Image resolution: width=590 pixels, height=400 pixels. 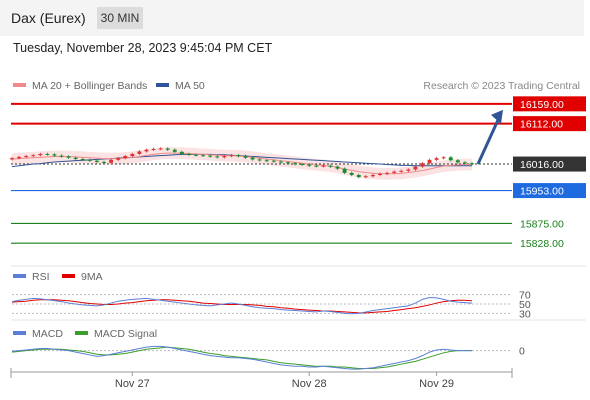 I want to click on ma20-line, so click(x=241, y=163).